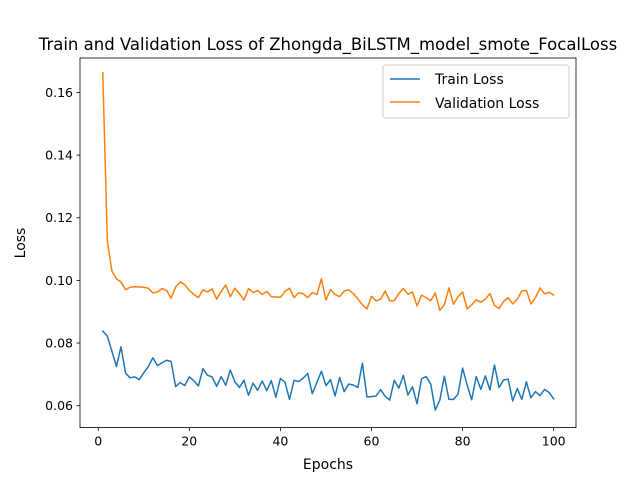 This screenshot has height=480, width=640. I want to click on x-tick-label: 0, so click(98, 441).